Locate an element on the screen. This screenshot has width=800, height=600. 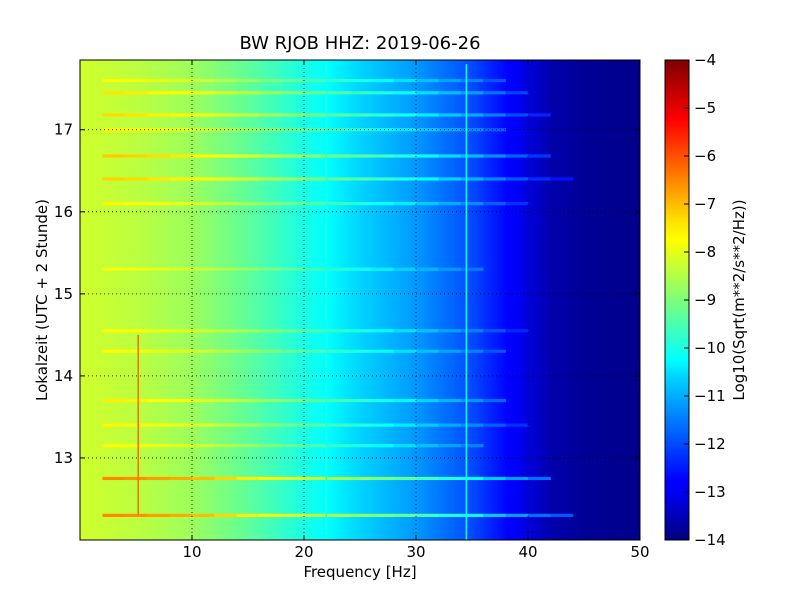
colorbar-tick-label: −14 is located at coordinates (710, 540).